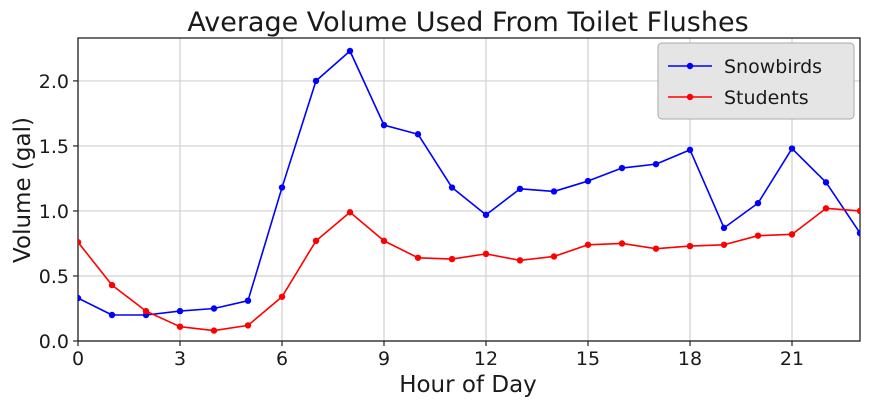  What do you see at coordinates (180, 359) in the screenshot?
I see `x-tick-label: 3` at bounding box center [180, 359].